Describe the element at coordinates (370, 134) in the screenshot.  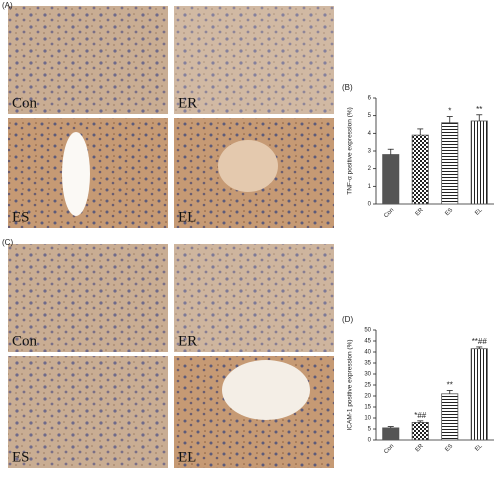
I see `y-tick-label: 4` at that location.